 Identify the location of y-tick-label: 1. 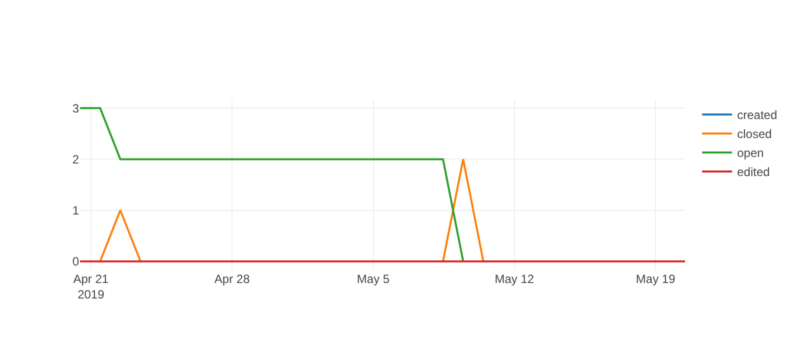
(76, 210).